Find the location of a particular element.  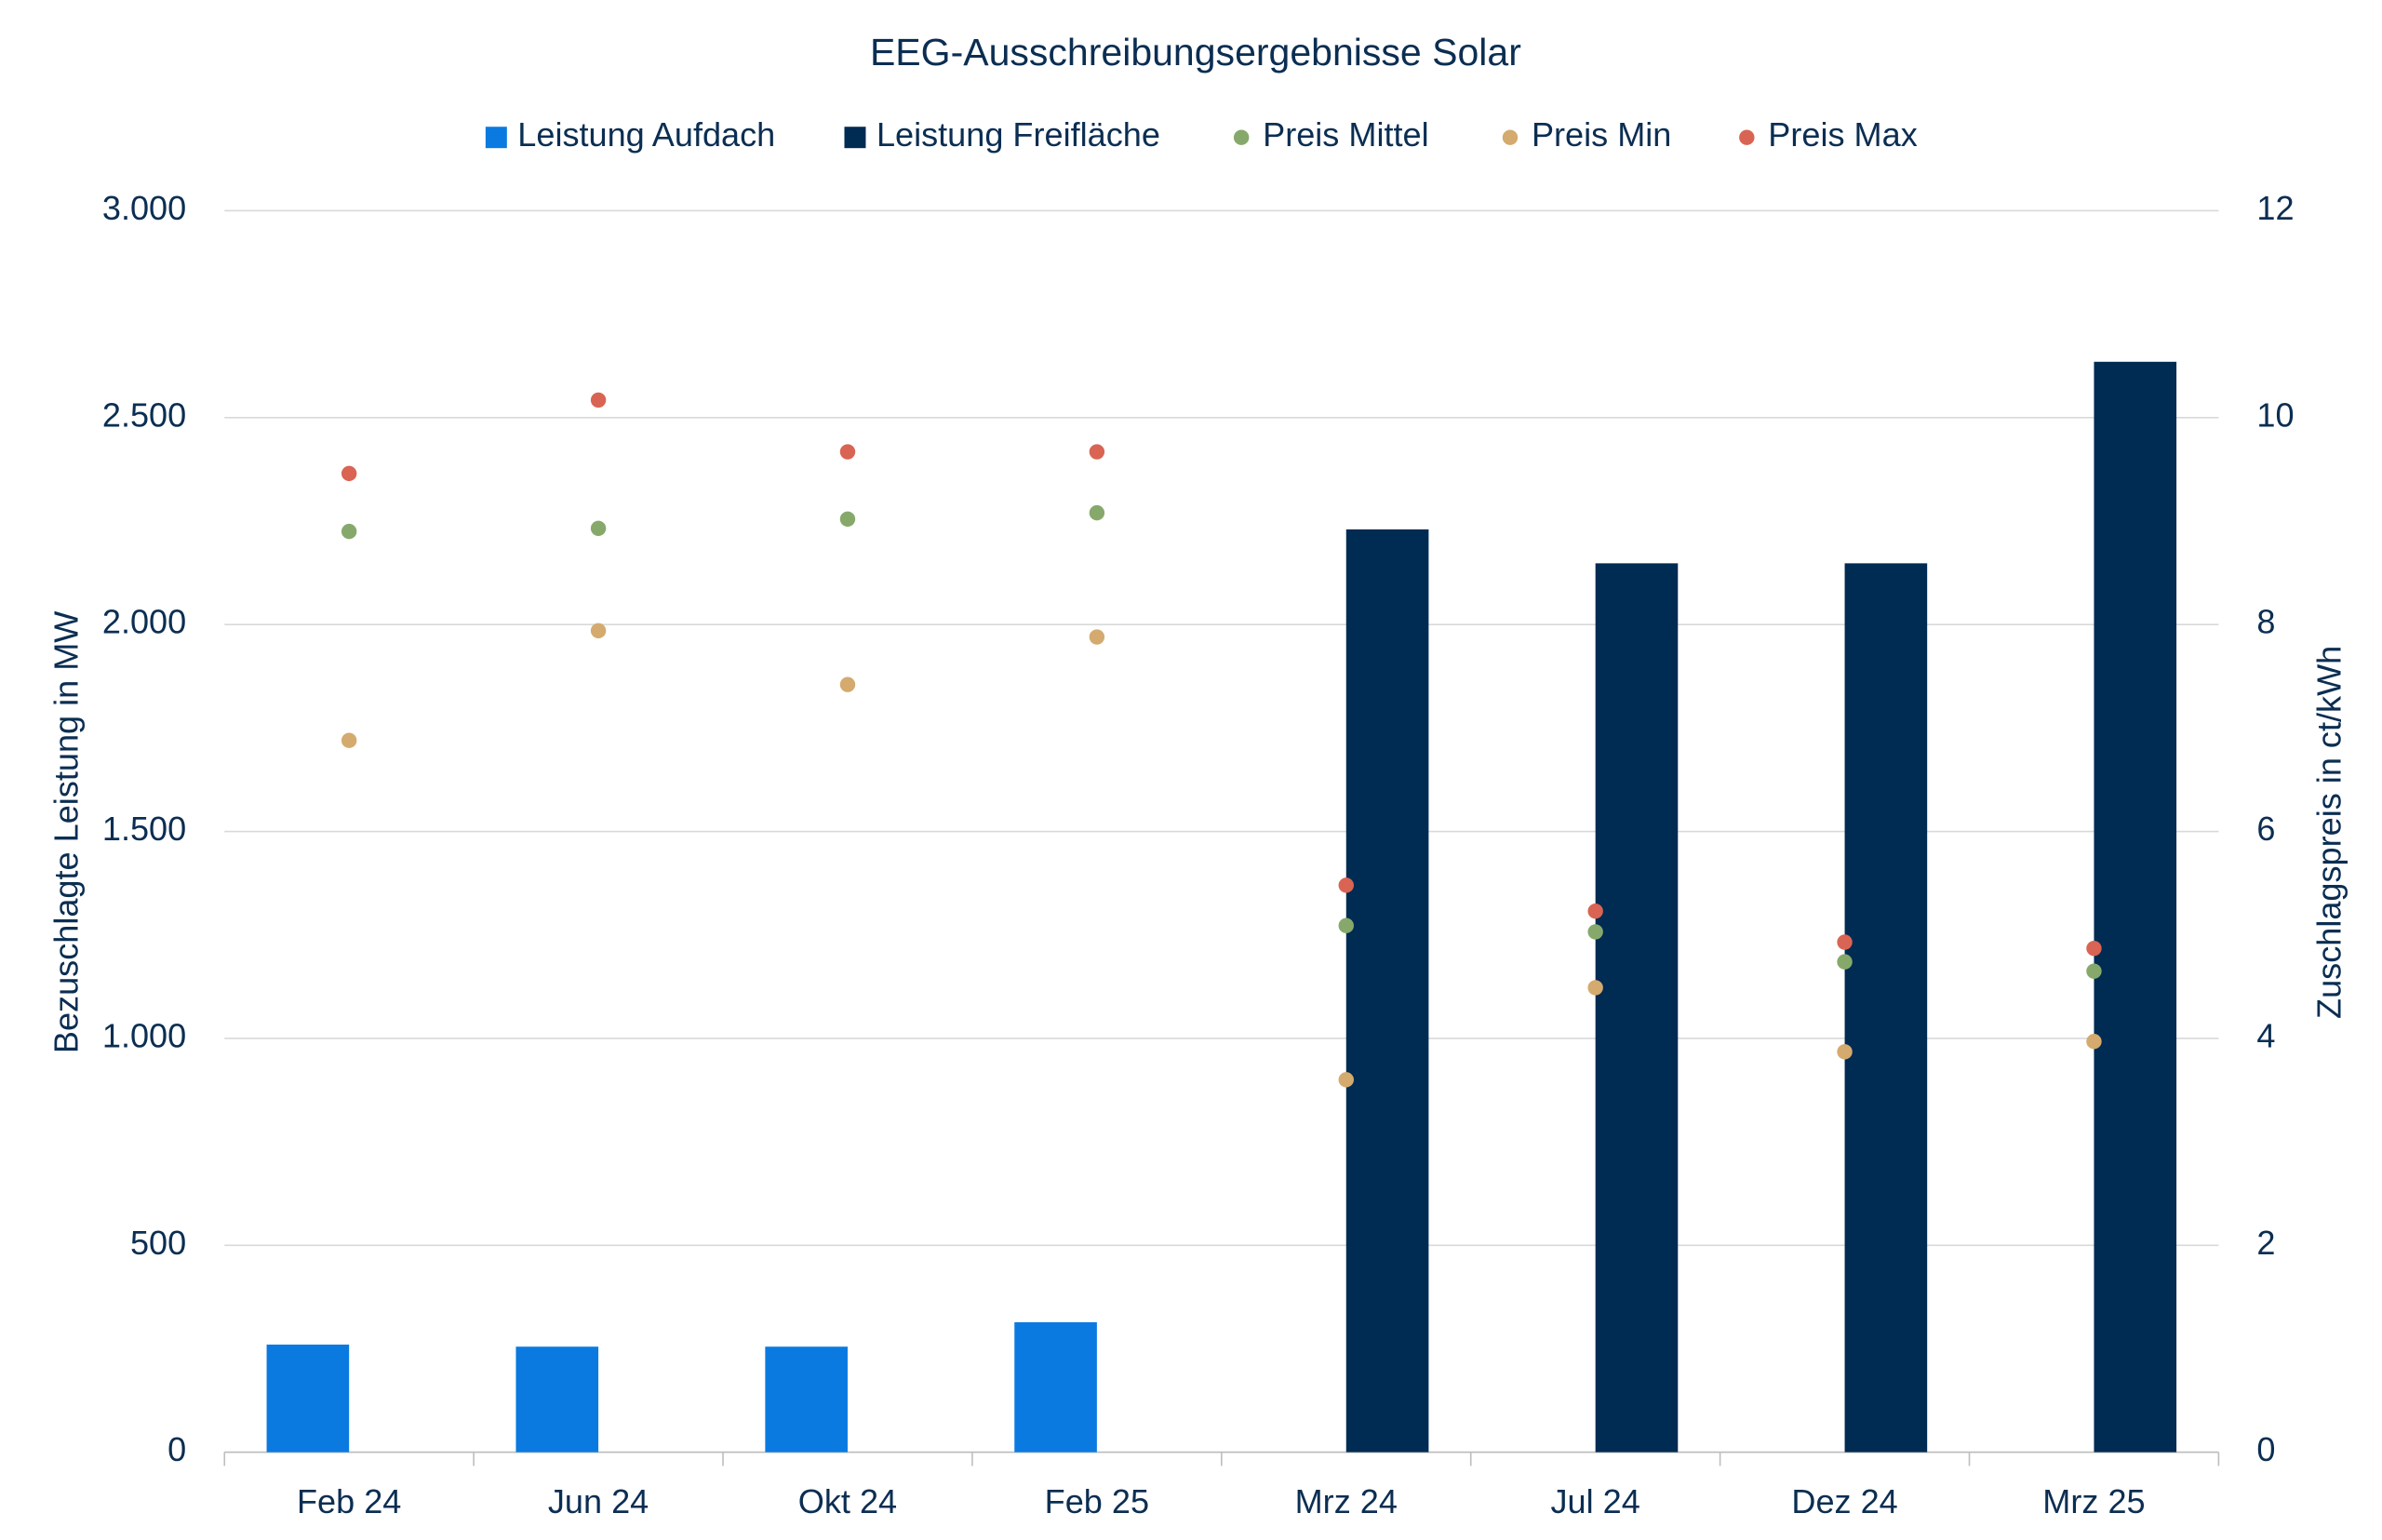

x-tick-label: Mrz 24 is located at coordinates (1346, 1501).